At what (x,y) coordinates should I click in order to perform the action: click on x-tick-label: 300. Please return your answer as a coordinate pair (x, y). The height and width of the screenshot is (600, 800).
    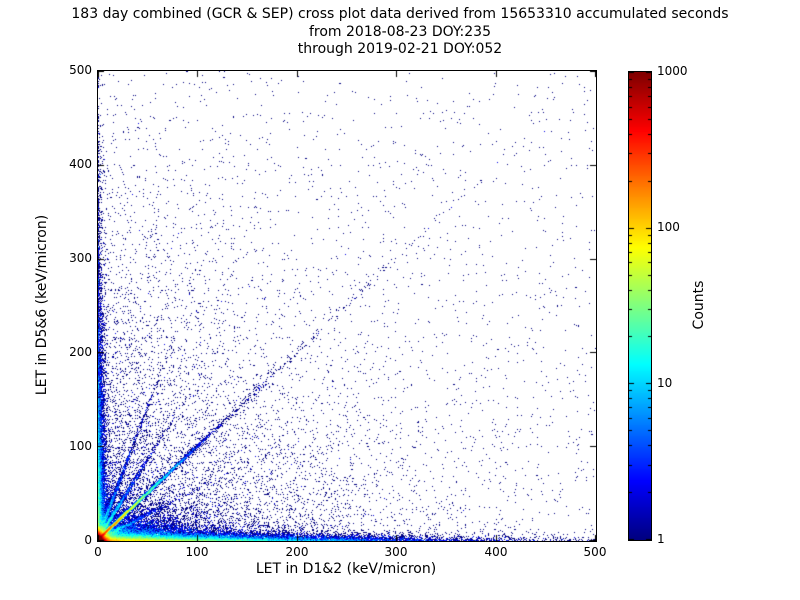
    Looking at the image, I should click on (396, 552).